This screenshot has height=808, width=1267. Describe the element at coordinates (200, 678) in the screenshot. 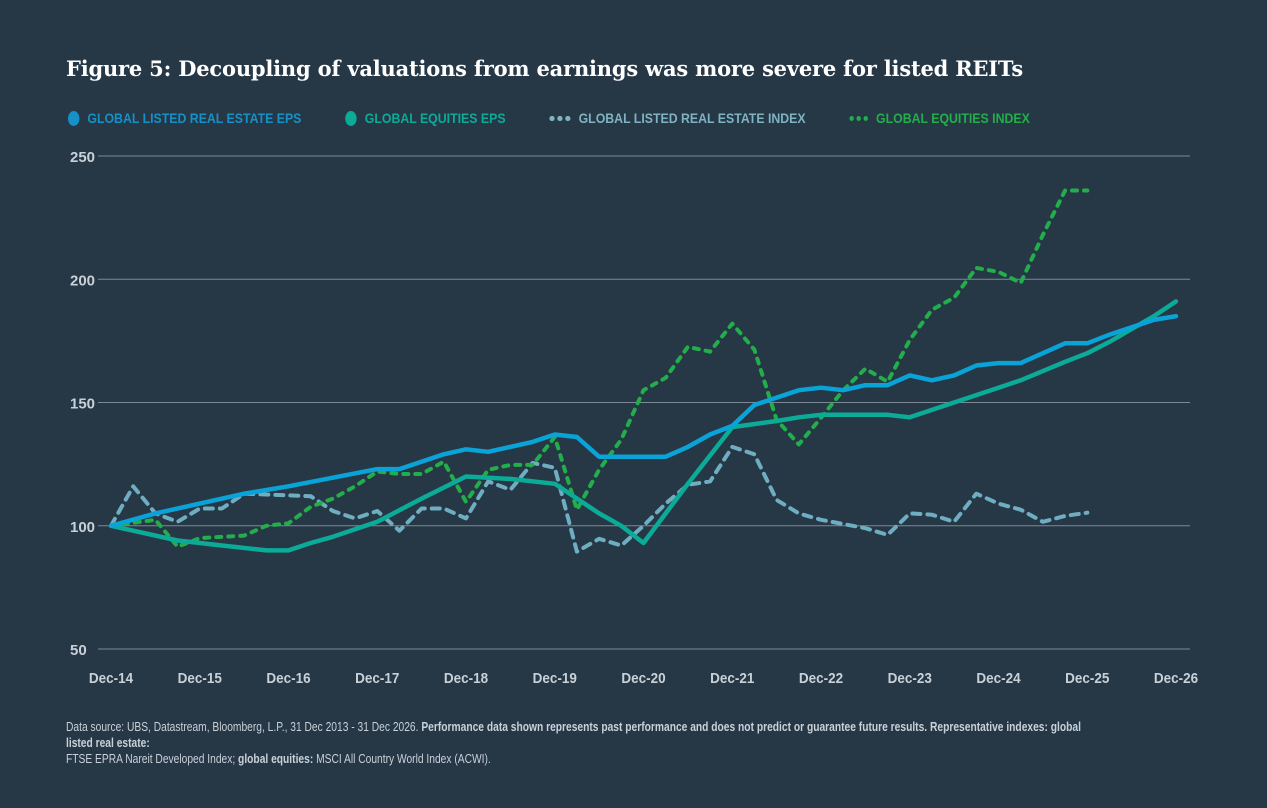

I see `x-tick-label: Dec-15` at that location.